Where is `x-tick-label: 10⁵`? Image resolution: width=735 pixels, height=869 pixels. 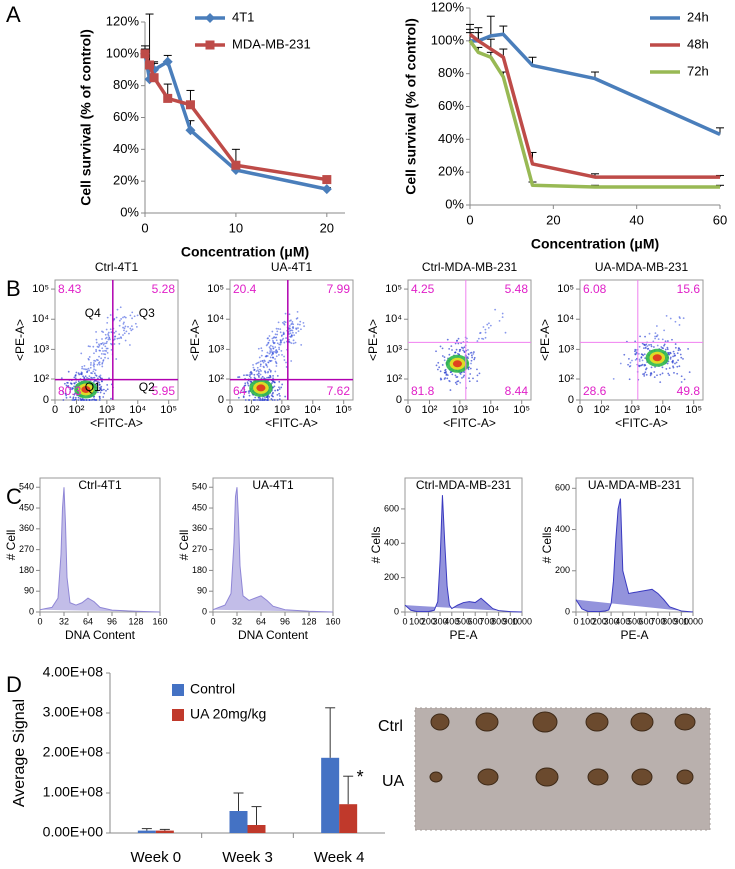 x-tick-label: 10⁵ is located at coordinates (343, 410).